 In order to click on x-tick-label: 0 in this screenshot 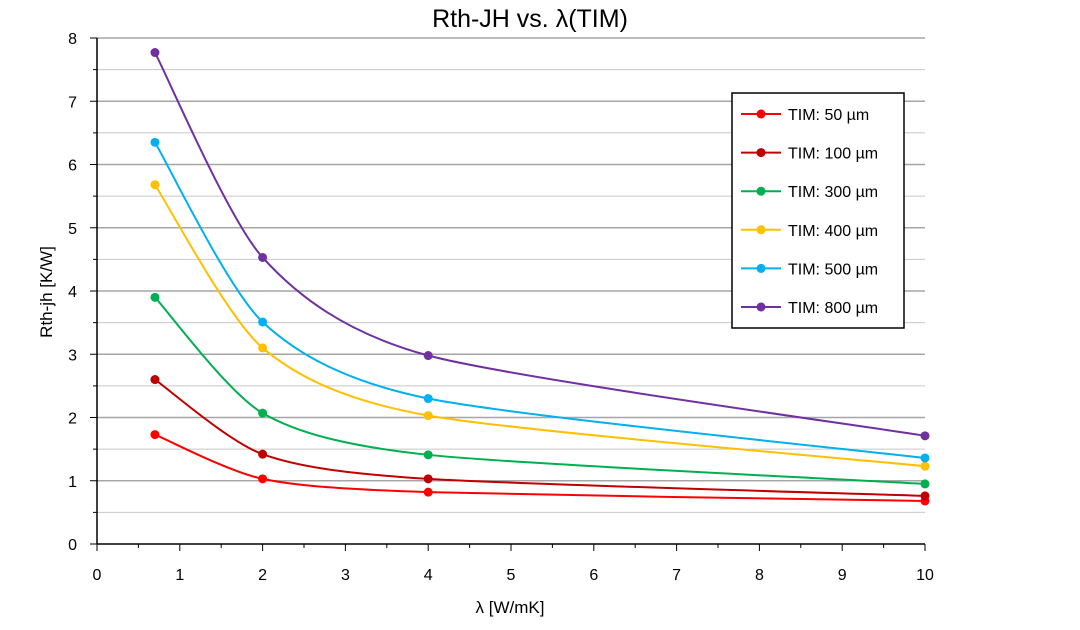, I will do `click(97, 575)`.